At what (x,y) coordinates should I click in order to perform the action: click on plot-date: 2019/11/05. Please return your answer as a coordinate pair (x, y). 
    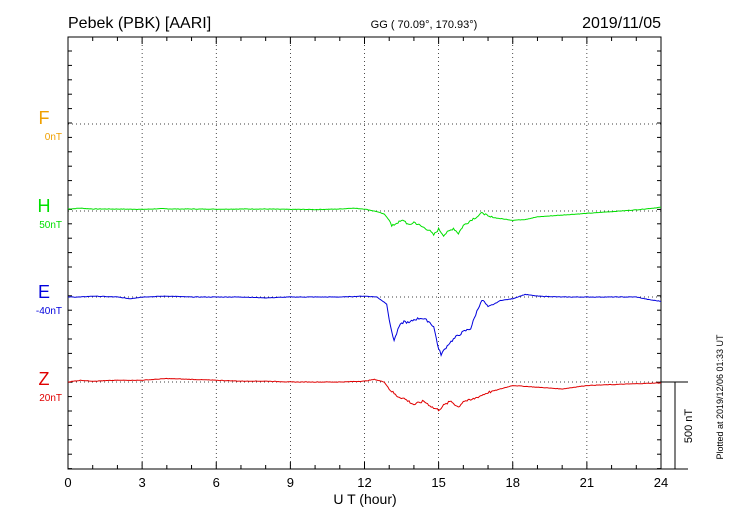
    Looking at the image, I should click on (621, 23).